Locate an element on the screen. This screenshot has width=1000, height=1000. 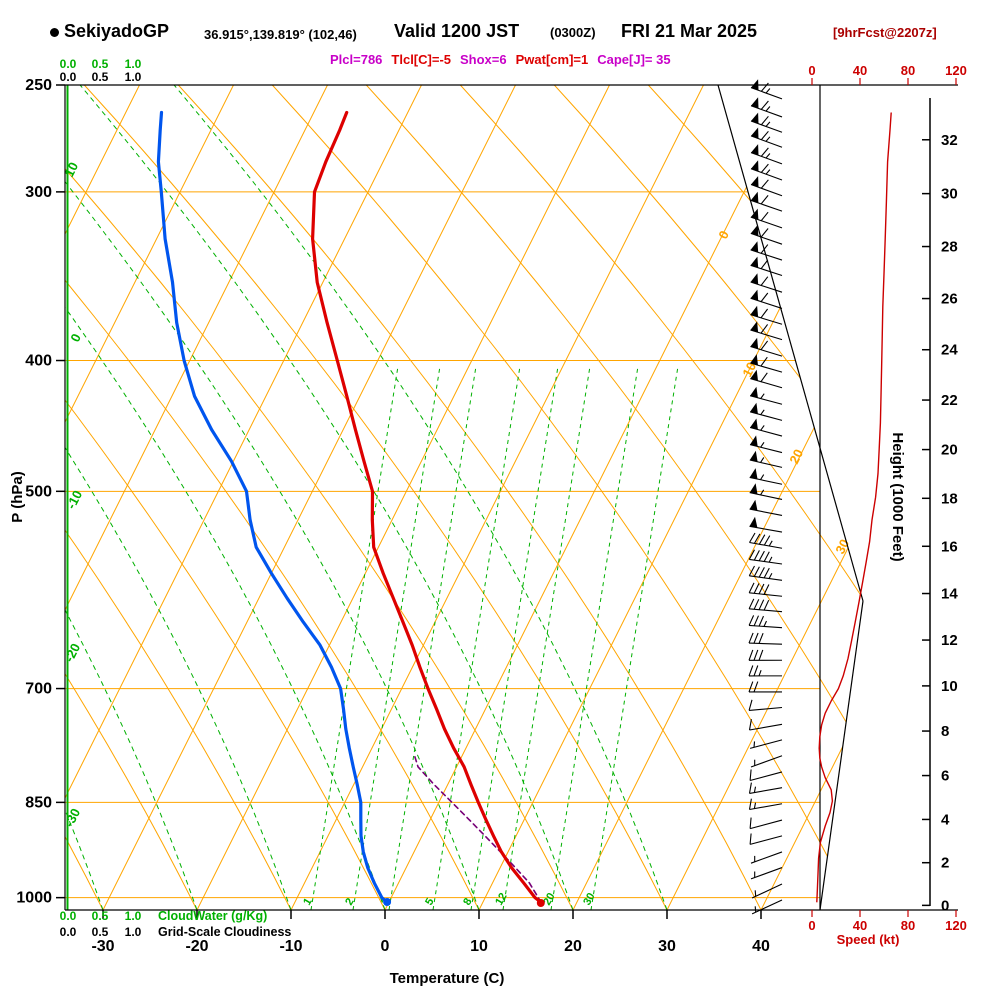
height-tick-label: 28 is located at coordinates (949, 247).